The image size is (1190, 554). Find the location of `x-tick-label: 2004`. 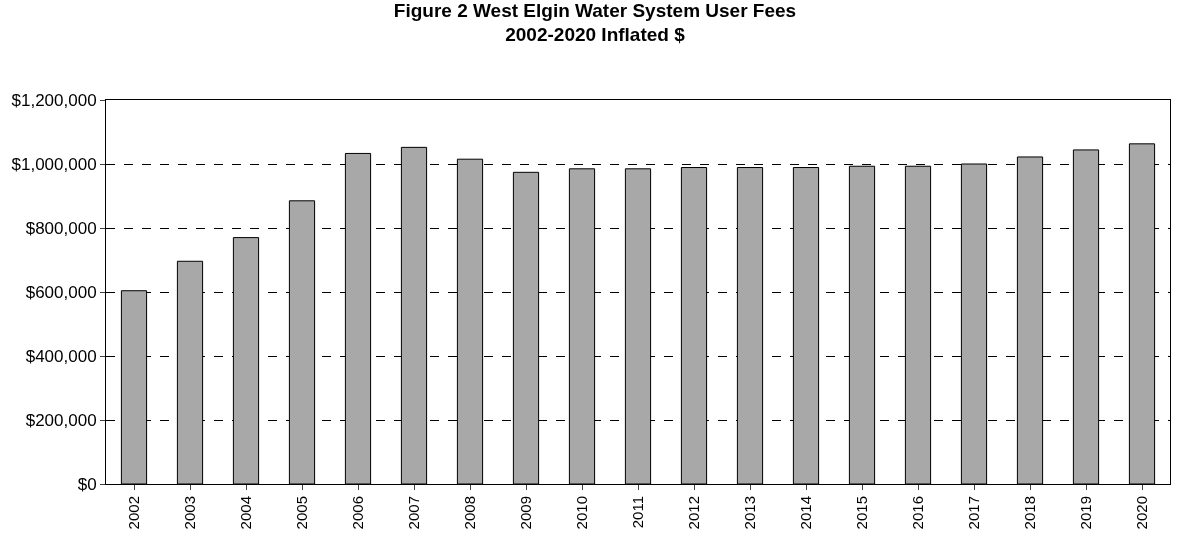

x-tick-label: 2004 is located at coordinates (245, 513).